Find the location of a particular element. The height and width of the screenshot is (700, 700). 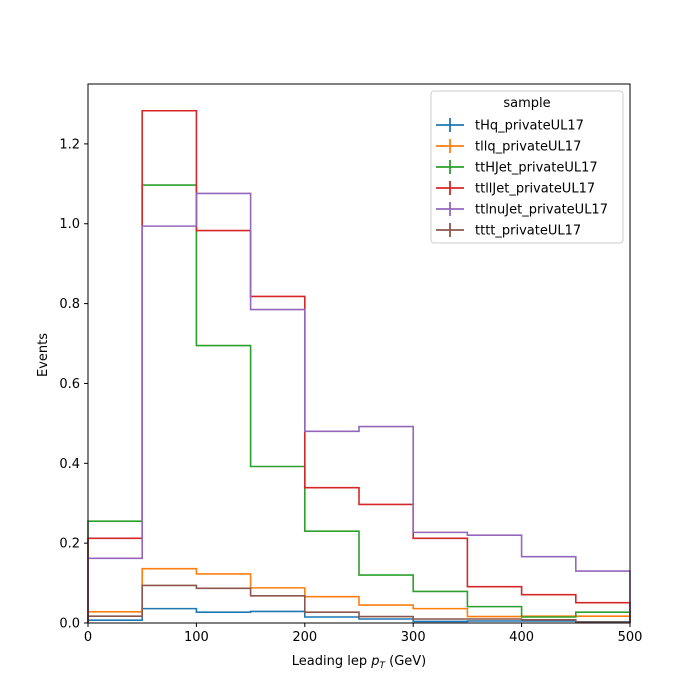

legend-label: ttHJet_privateUL17 is located at coordinates (536, 168).